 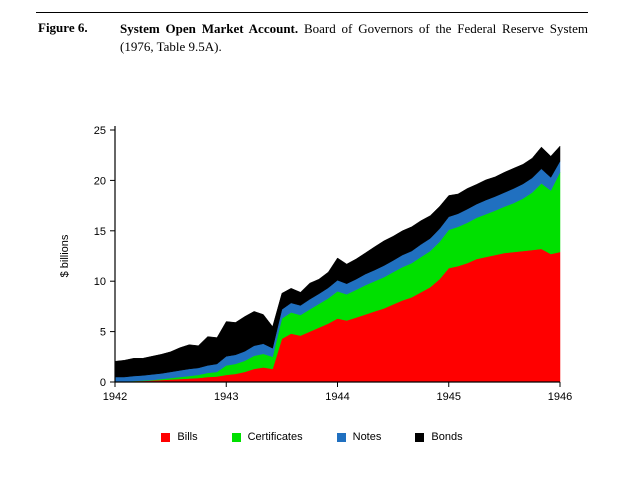 I want to click on figure-title: System Open Market Account., so click(x=209, y=28).